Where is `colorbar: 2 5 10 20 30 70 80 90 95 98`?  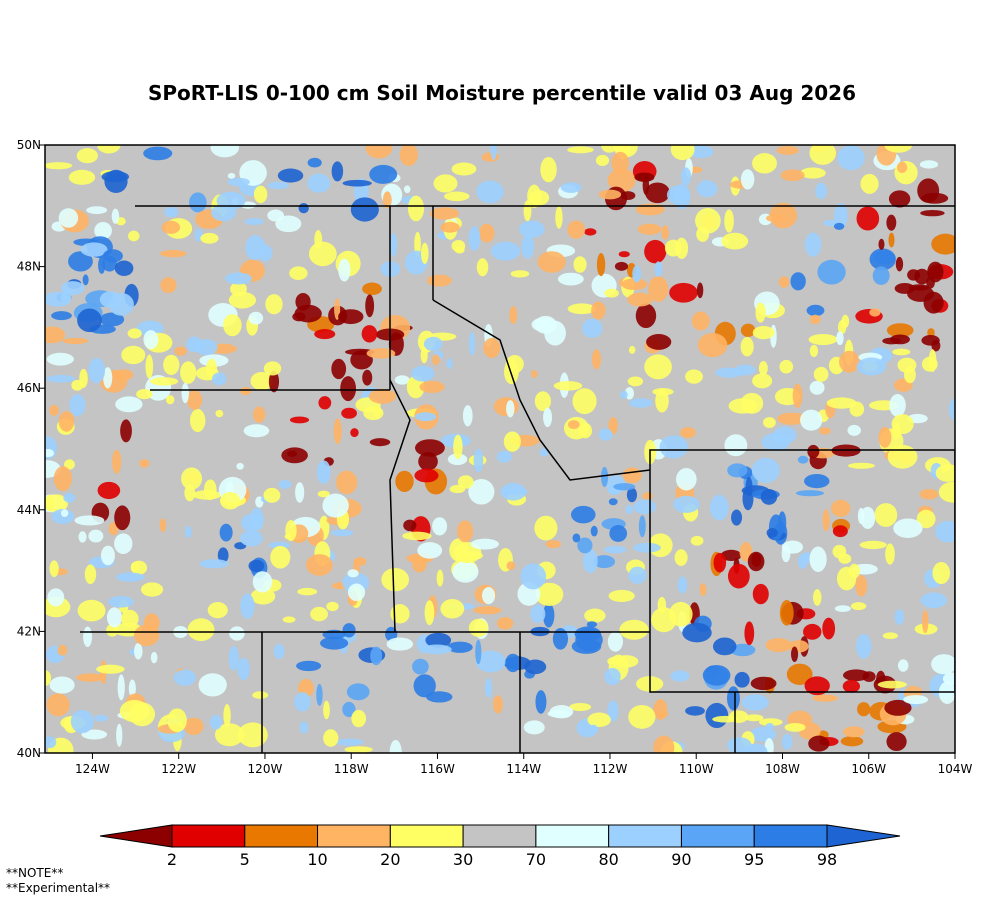
colorbar: 2 5 10 20 30 70 80 90 95 98 is located at coordinates (500, 846).